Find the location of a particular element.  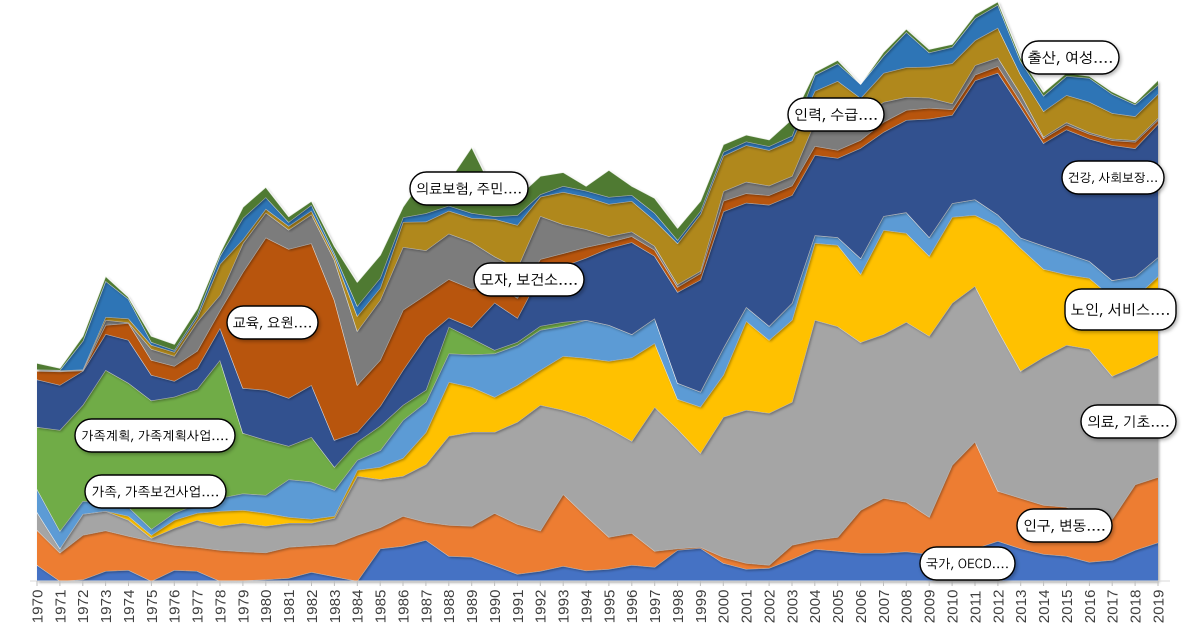

svg-text: 2002 is located at coordinates (770, 607).